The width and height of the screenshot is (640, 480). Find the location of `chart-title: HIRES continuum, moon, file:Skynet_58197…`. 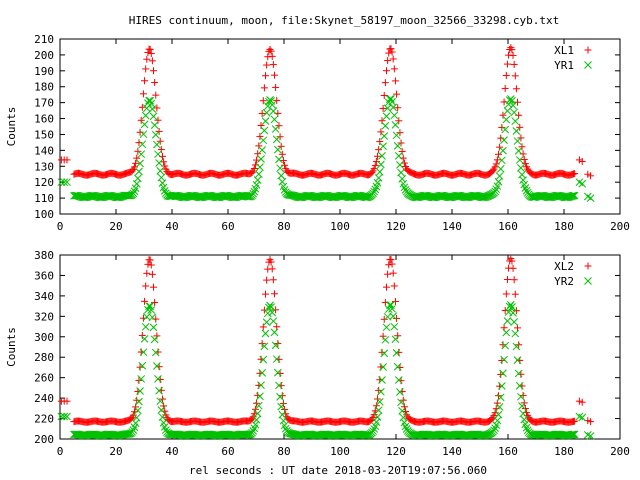

chart-title: HIRES continuum, moon, file:Skynet_58197… is located at coordinates (344, 20).